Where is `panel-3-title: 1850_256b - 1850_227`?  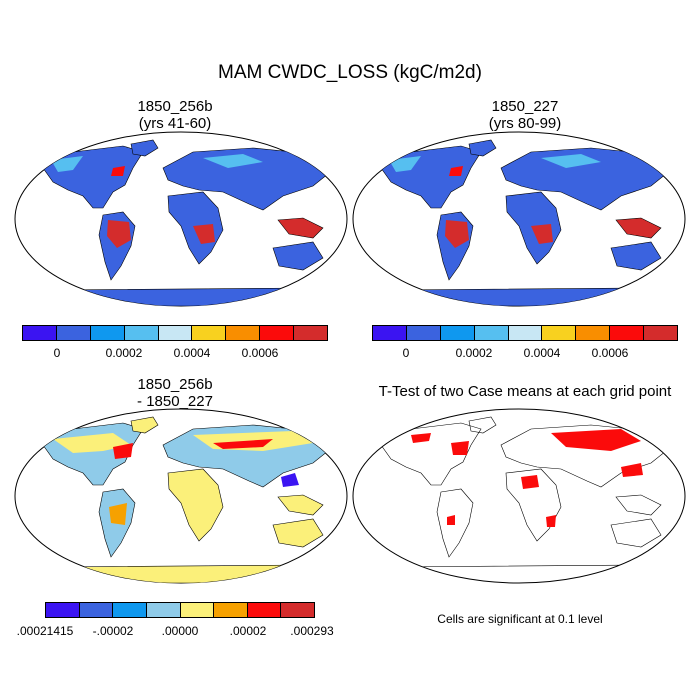 panel-3-title: 1850_256b - 1850_227 is located at coordinates (175, 393).